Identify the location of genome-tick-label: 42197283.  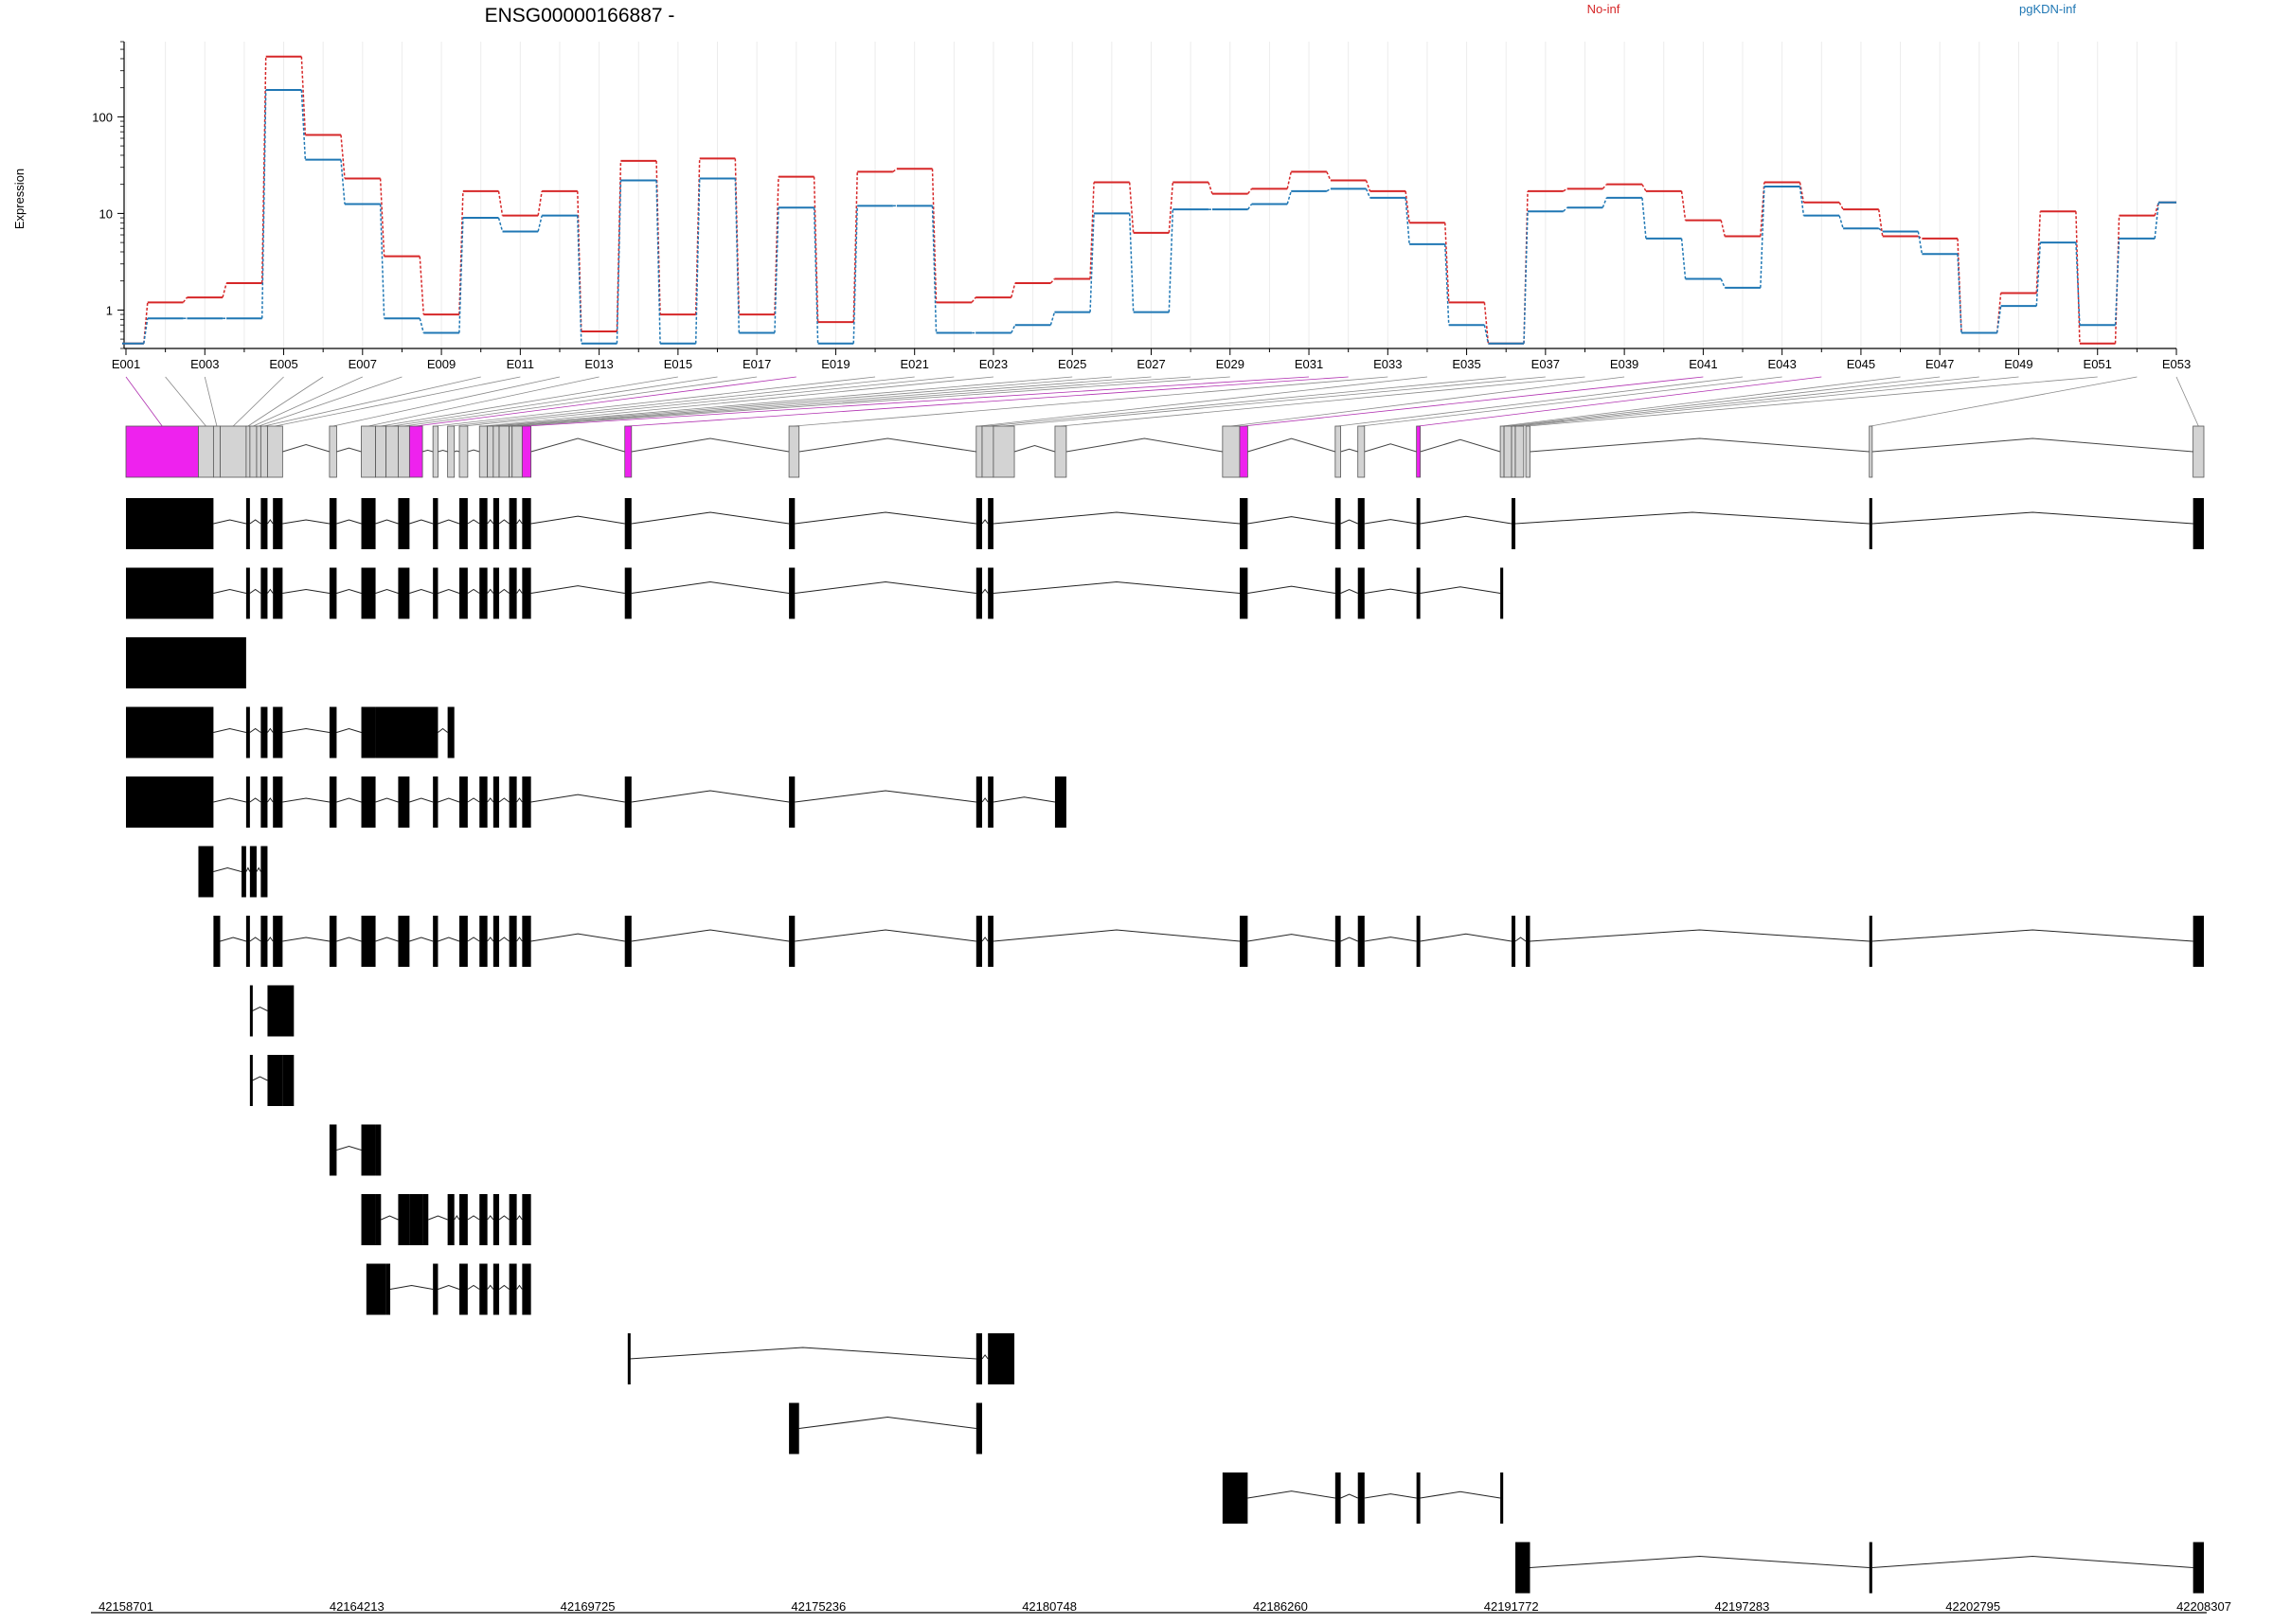
(1743, 1606).